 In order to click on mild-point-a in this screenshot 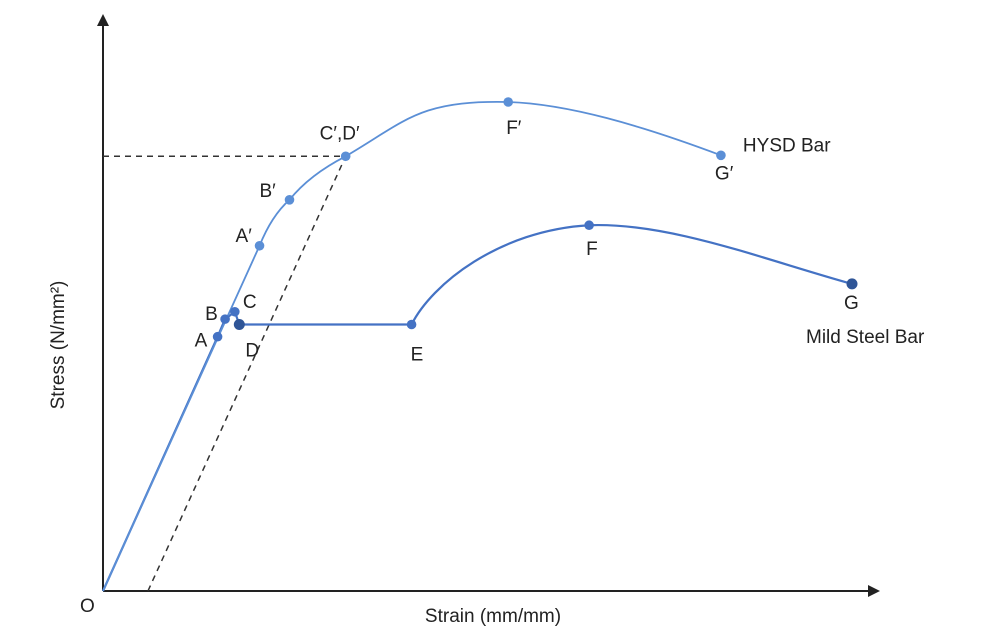, I will do `click(217, 336)`.